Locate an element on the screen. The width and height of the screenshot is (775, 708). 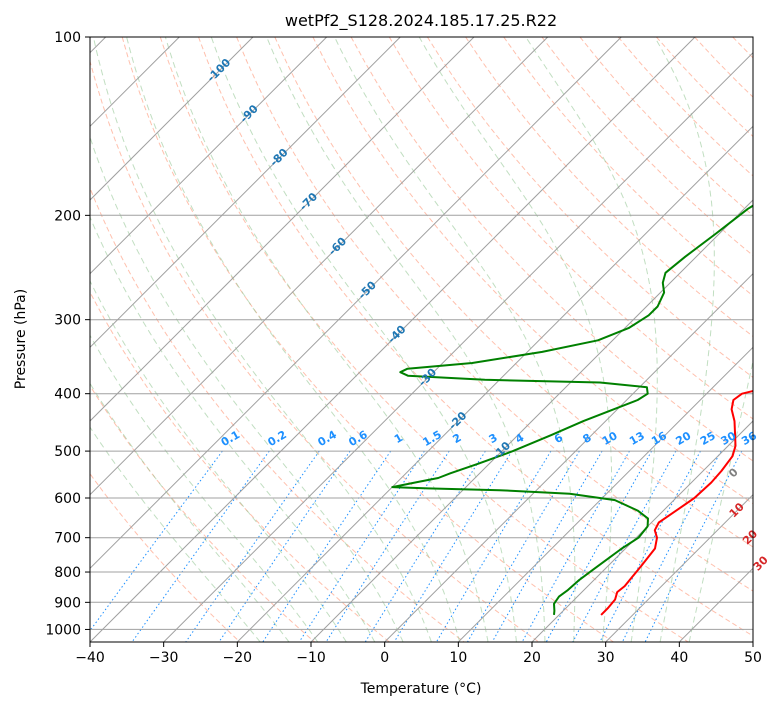
x-tick-label: −30 is located at coordinates (164, 658).